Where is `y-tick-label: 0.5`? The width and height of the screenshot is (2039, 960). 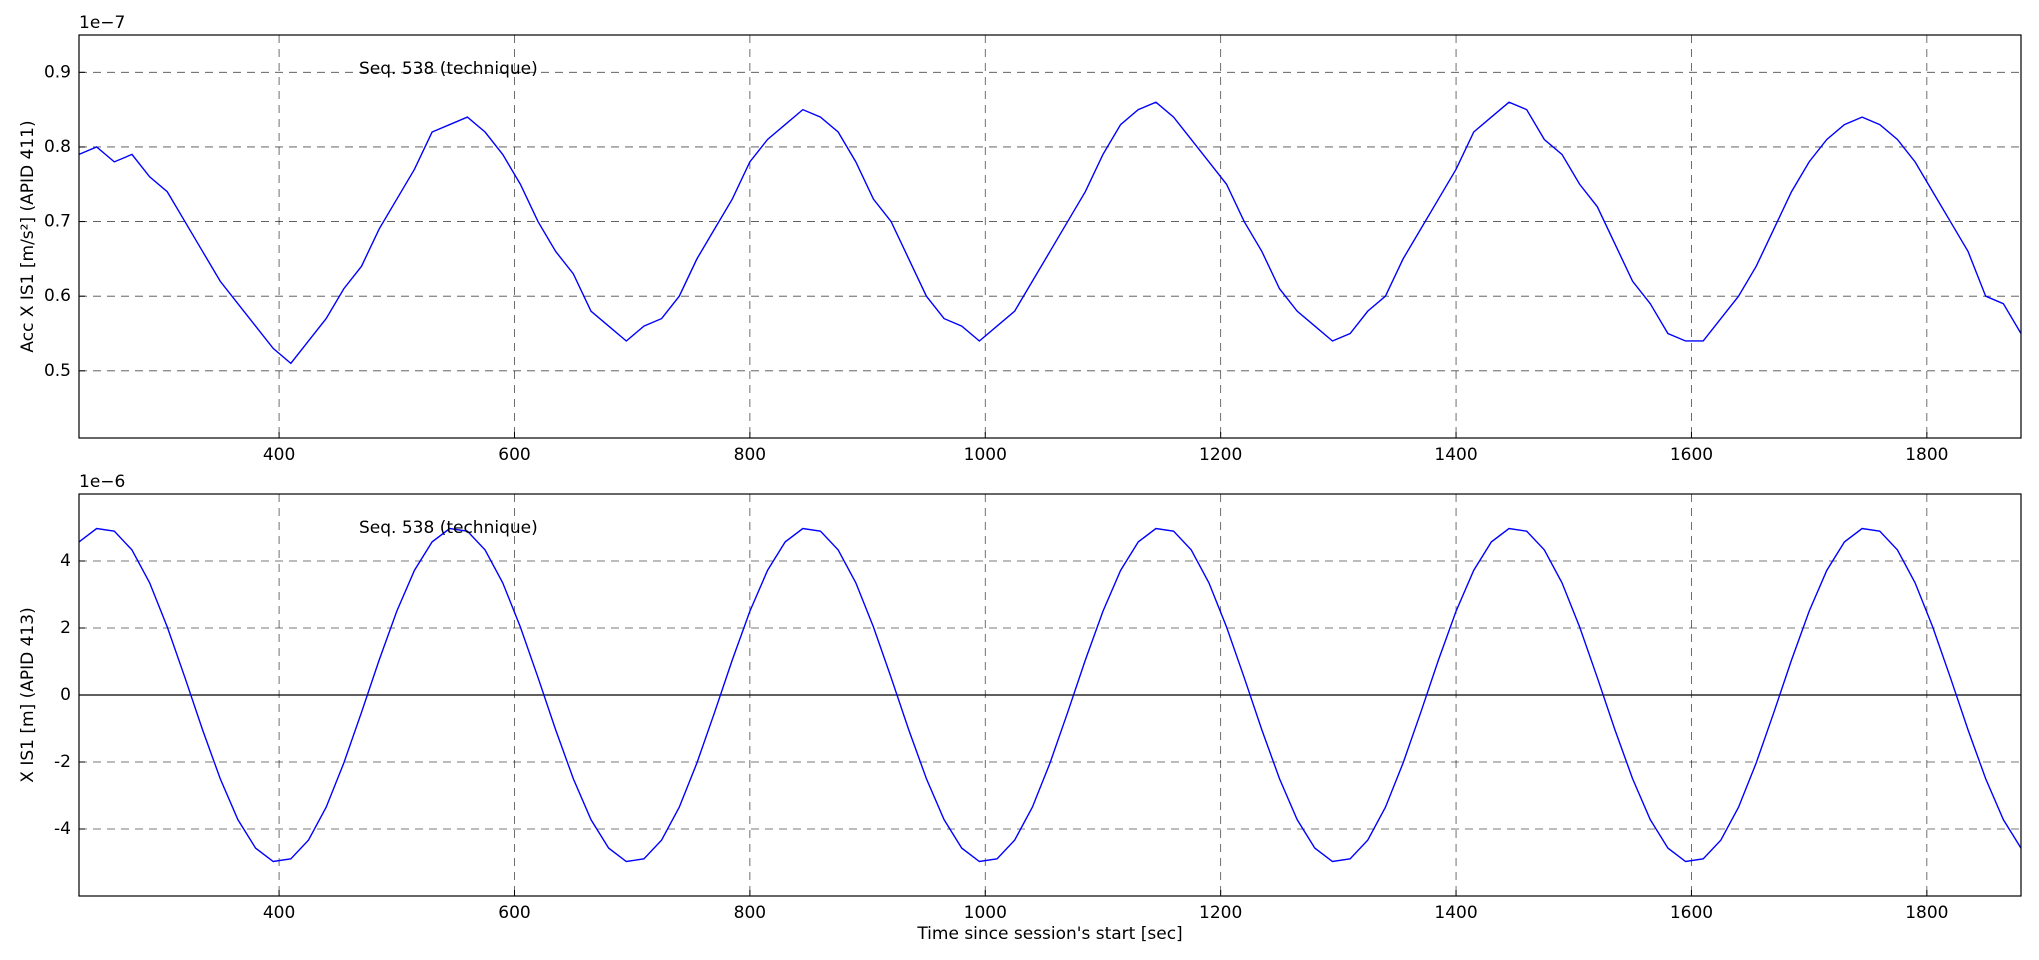
y-tick-label: 0.5 is located at coordinates (57, 371).